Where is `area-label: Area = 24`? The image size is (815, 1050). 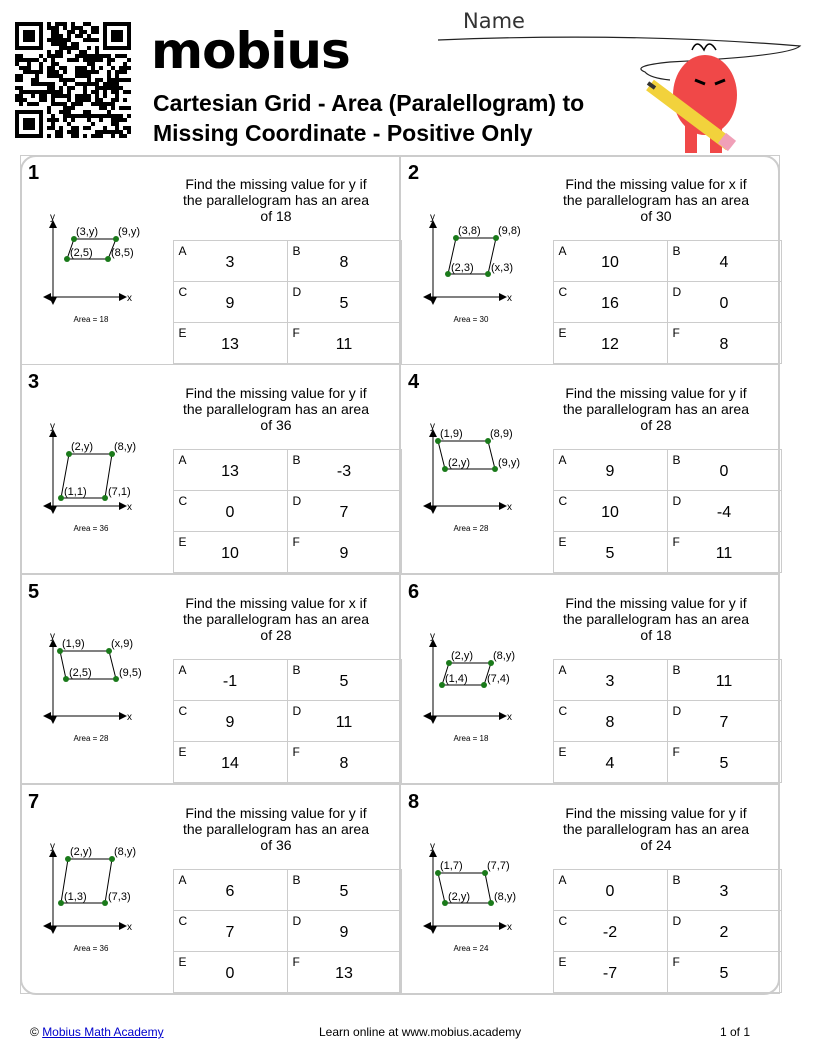
area-label: Area = 24 is located at coordinates (471, 948).